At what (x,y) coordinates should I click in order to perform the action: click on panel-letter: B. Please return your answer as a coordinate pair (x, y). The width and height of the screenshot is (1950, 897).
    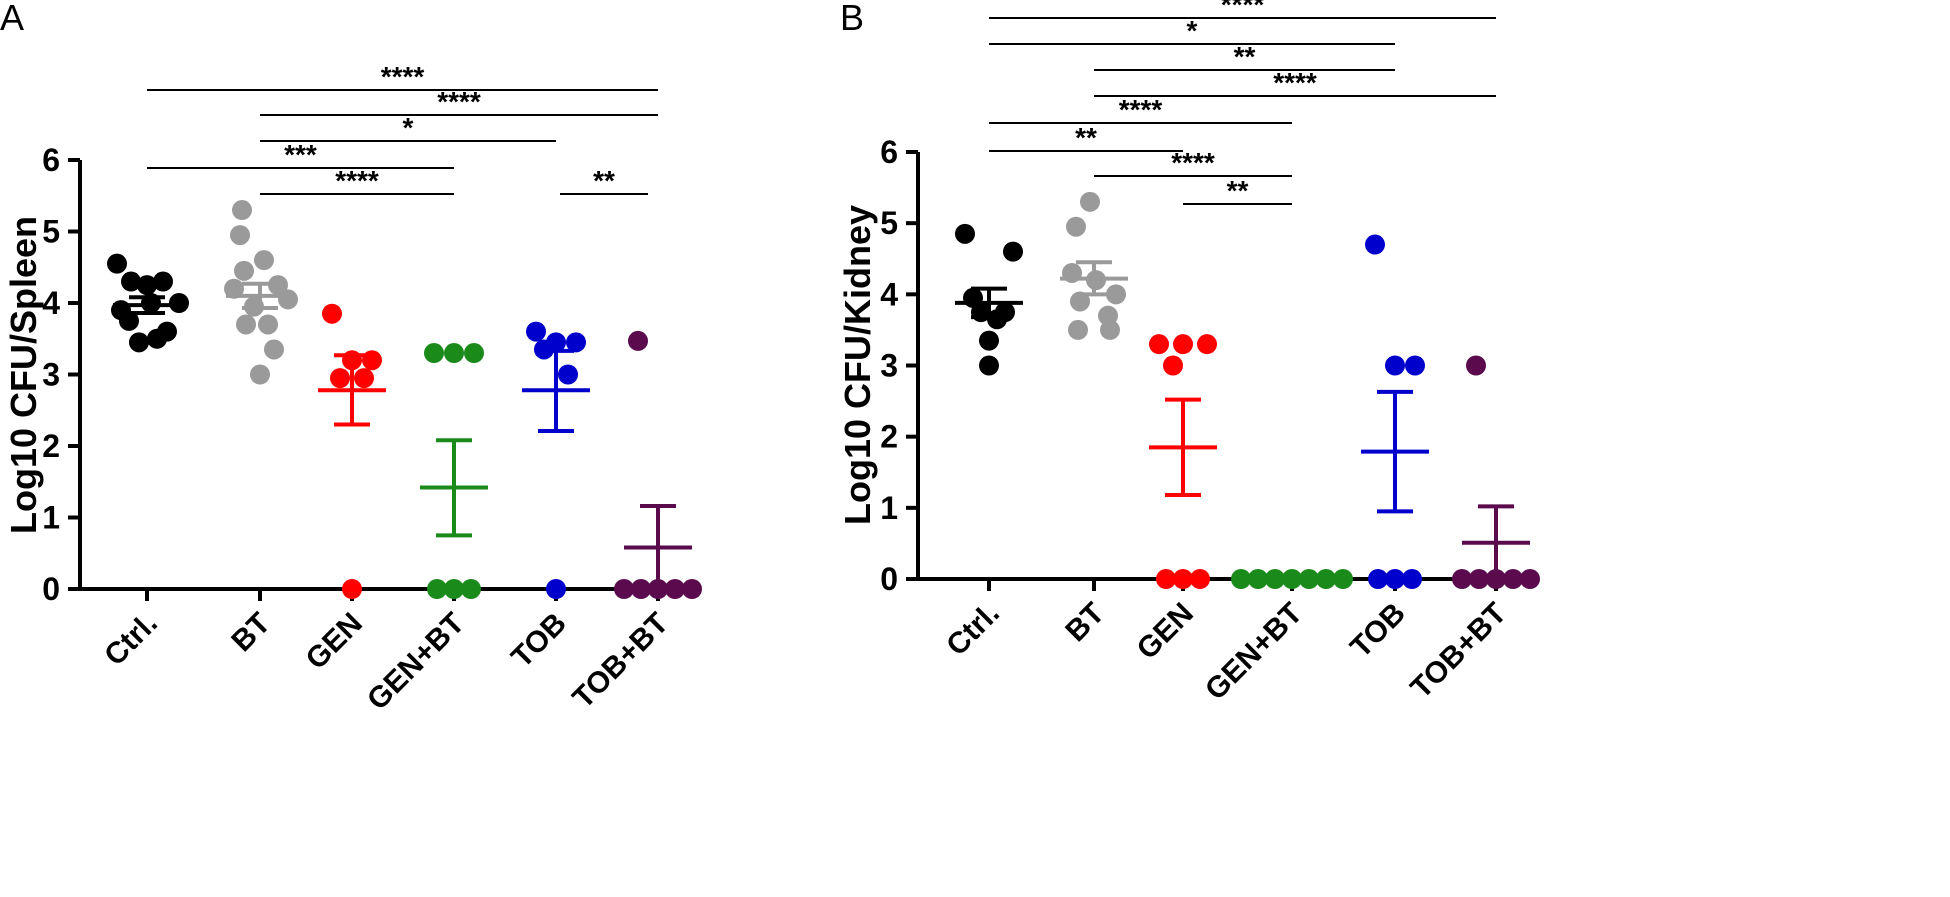
    Looking at the image, I should click on (852, 19).